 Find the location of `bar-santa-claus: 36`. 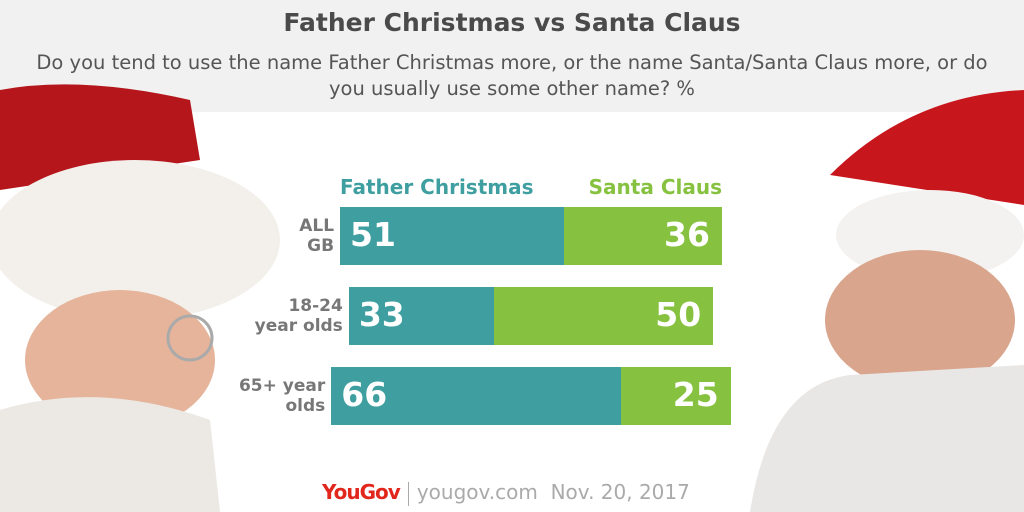

bar-santa-claus: 36 is located at coordinates (642, 236).